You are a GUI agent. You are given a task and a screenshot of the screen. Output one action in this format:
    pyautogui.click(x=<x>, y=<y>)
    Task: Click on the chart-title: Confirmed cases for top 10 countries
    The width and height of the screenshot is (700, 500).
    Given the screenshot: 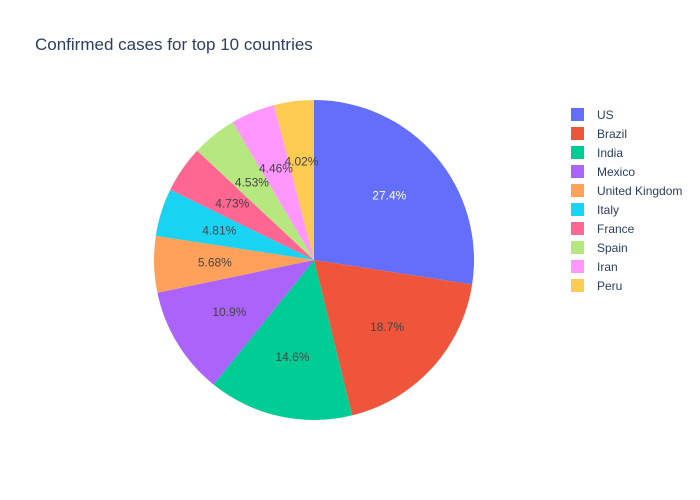 What is the action you would take?
    pyautogui.click(x=174, y=44)
    